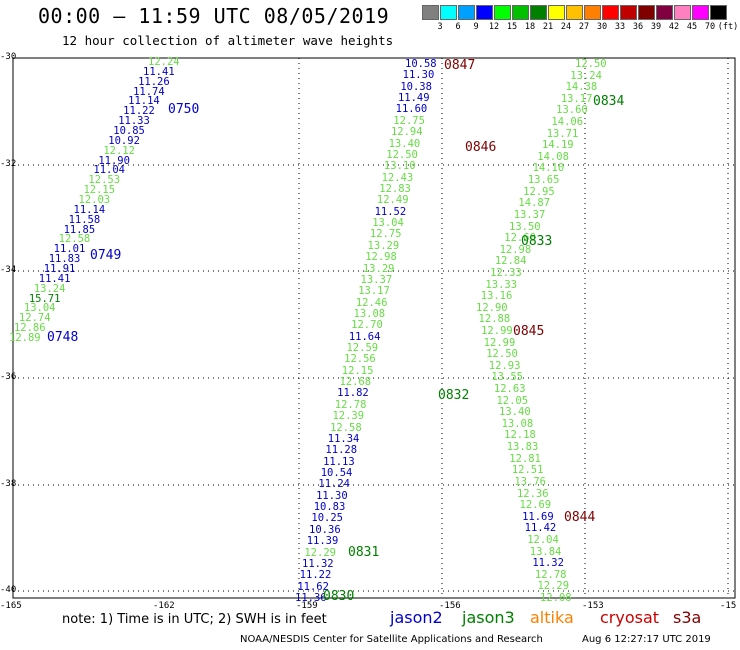 The height and width of the screenshot is (650, 740). I want to click on wave-height-value: 13.50, so click(525, 226).